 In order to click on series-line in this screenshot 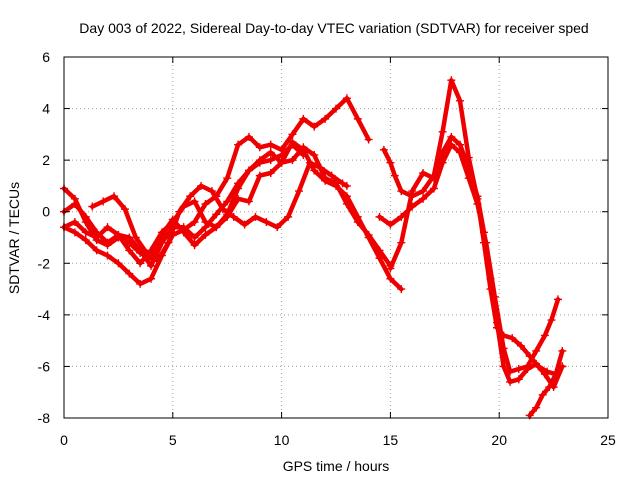, I will do `click(227, 207)`.